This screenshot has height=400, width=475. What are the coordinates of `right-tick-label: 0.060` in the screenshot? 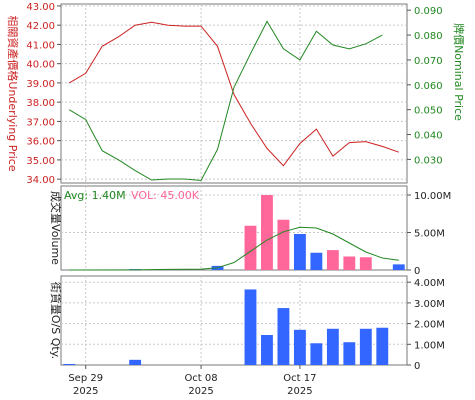 It's located at (428, 86).